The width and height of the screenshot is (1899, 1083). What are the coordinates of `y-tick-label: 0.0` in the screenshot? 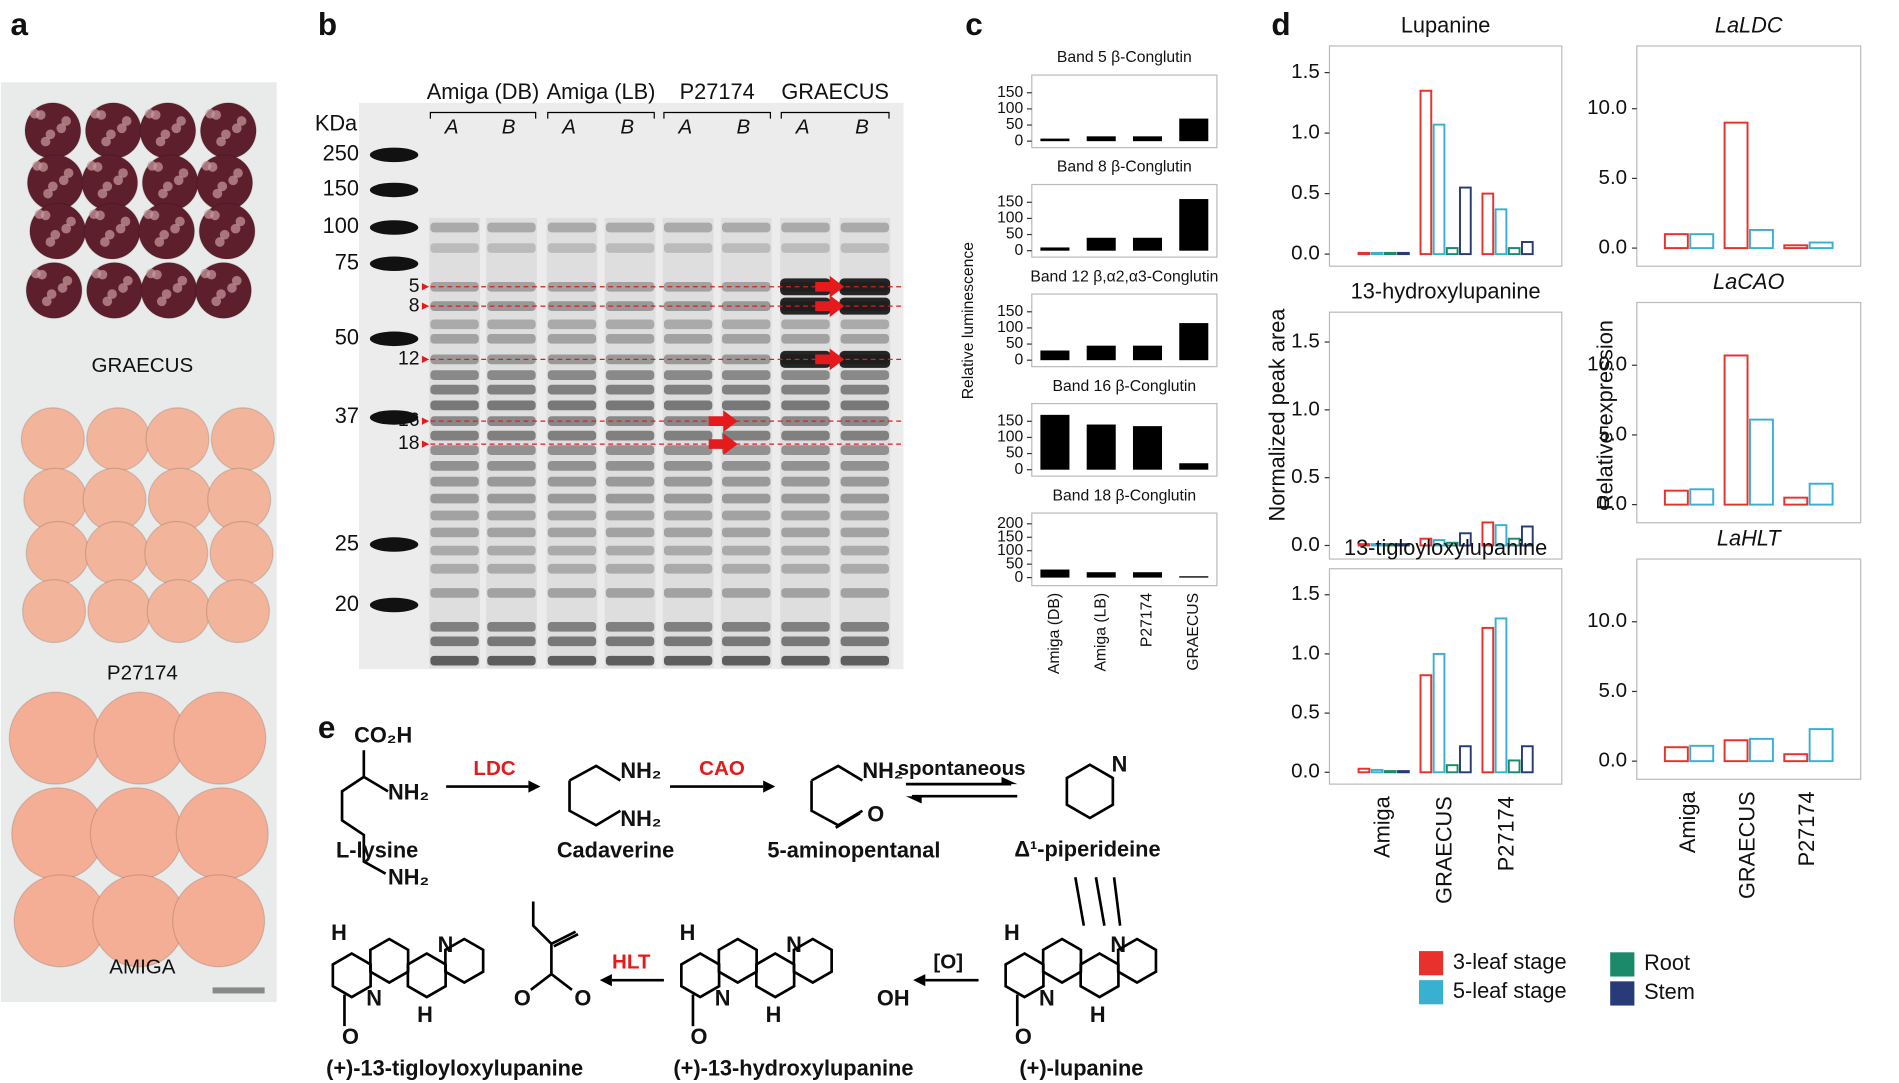 It's located at (1613, 760).